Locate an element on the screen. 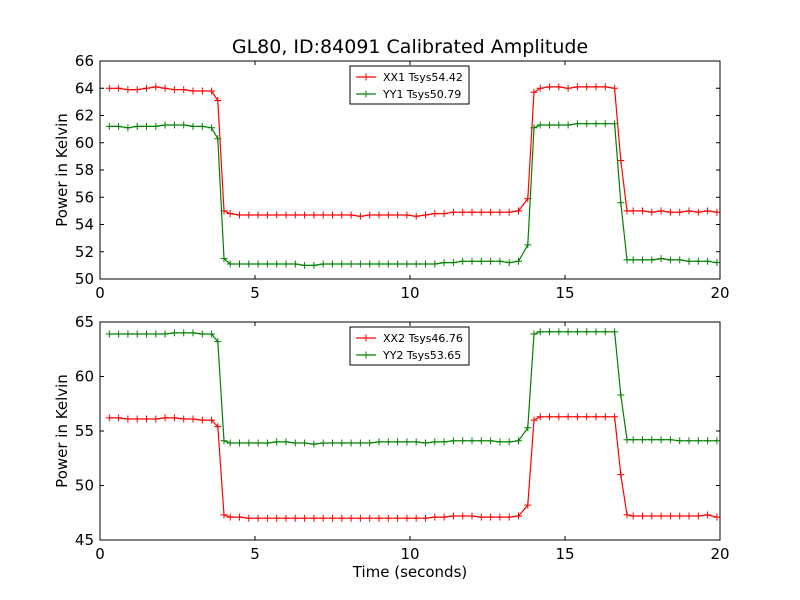 Image resolution: width=800 pixels, height=600 pixels. legend-label: YY2 Tsys53.65 is located at coordinates (421, 355).